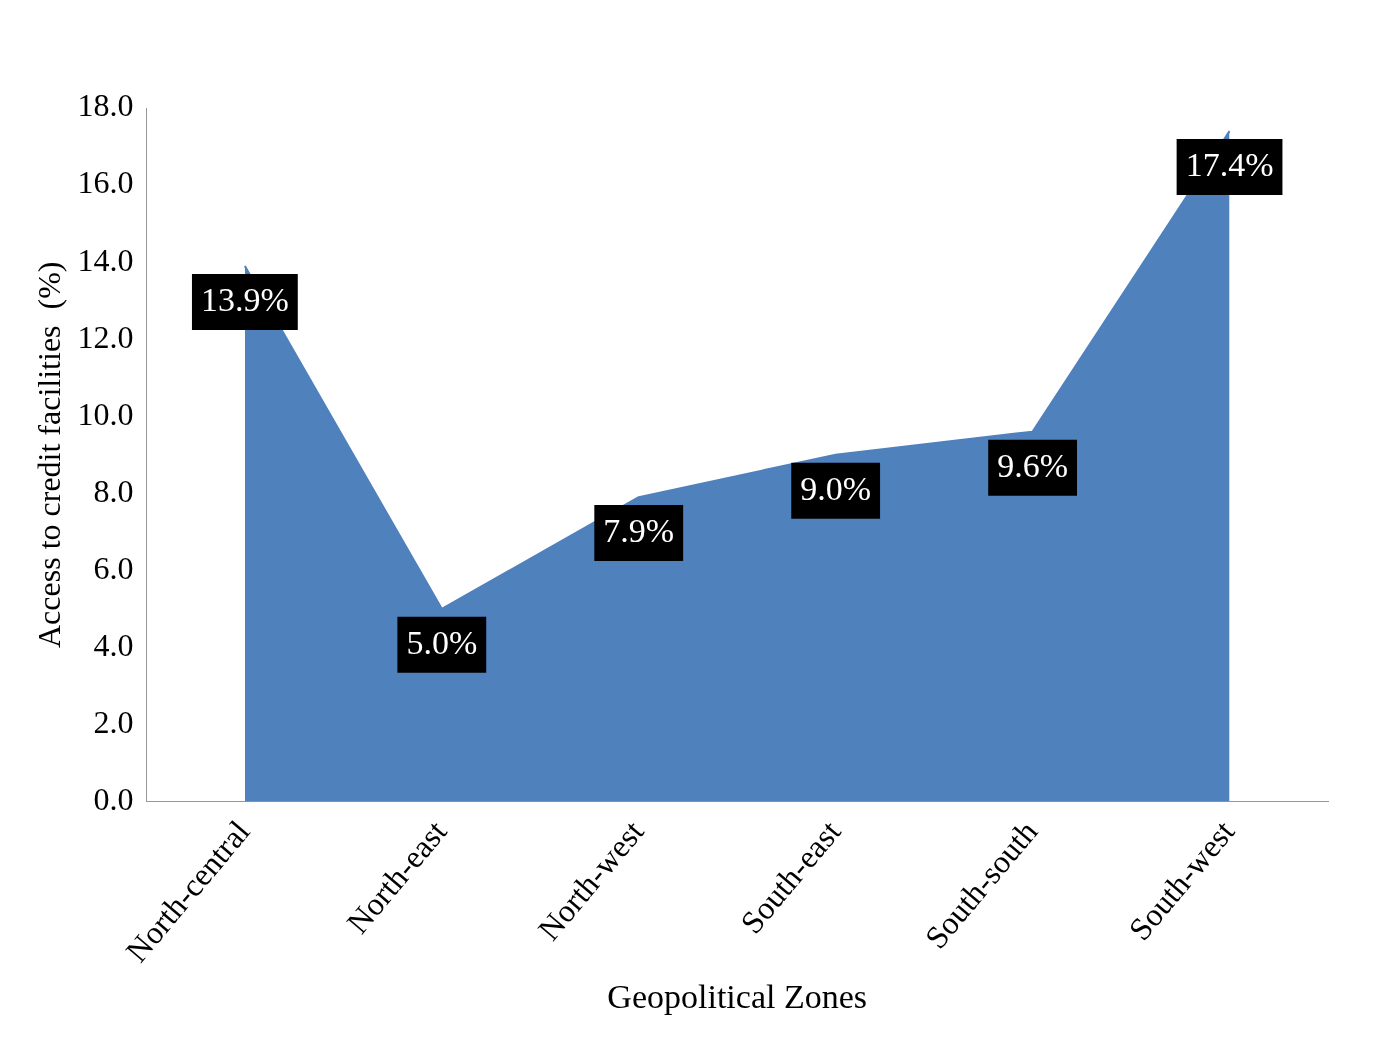 This screenshot has width=1399, height=1045. I want to click on y-tick-label: 2.0, so click(113, 721).